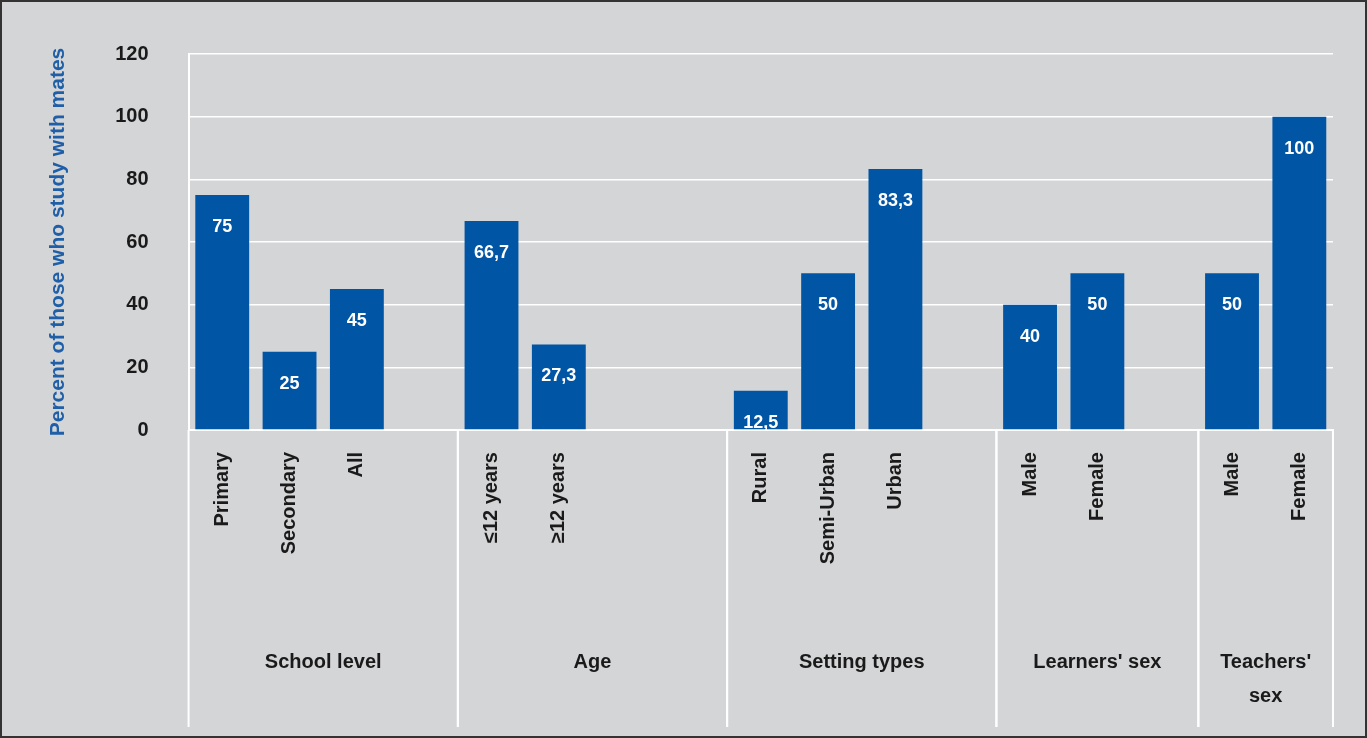 Image resolution: width=1367 pixels, height=738 pixels. What do you see at coordinates (288, 503) in the screenshot?
I see `x-tick-label: Secondary` at bounding box center [288, 503].